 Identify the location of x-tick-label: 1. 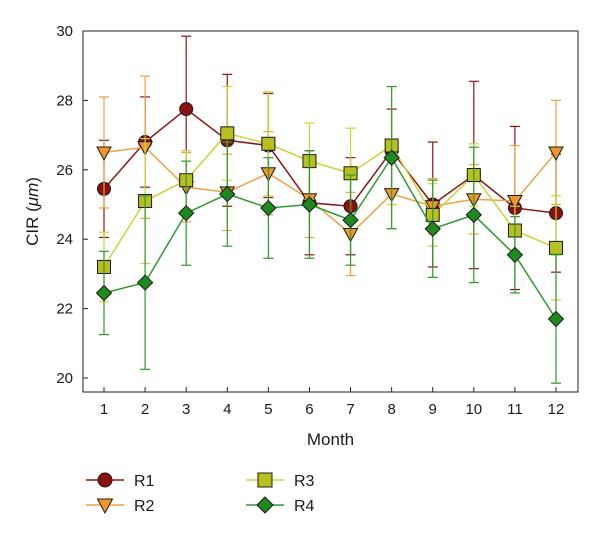
(104, 409).